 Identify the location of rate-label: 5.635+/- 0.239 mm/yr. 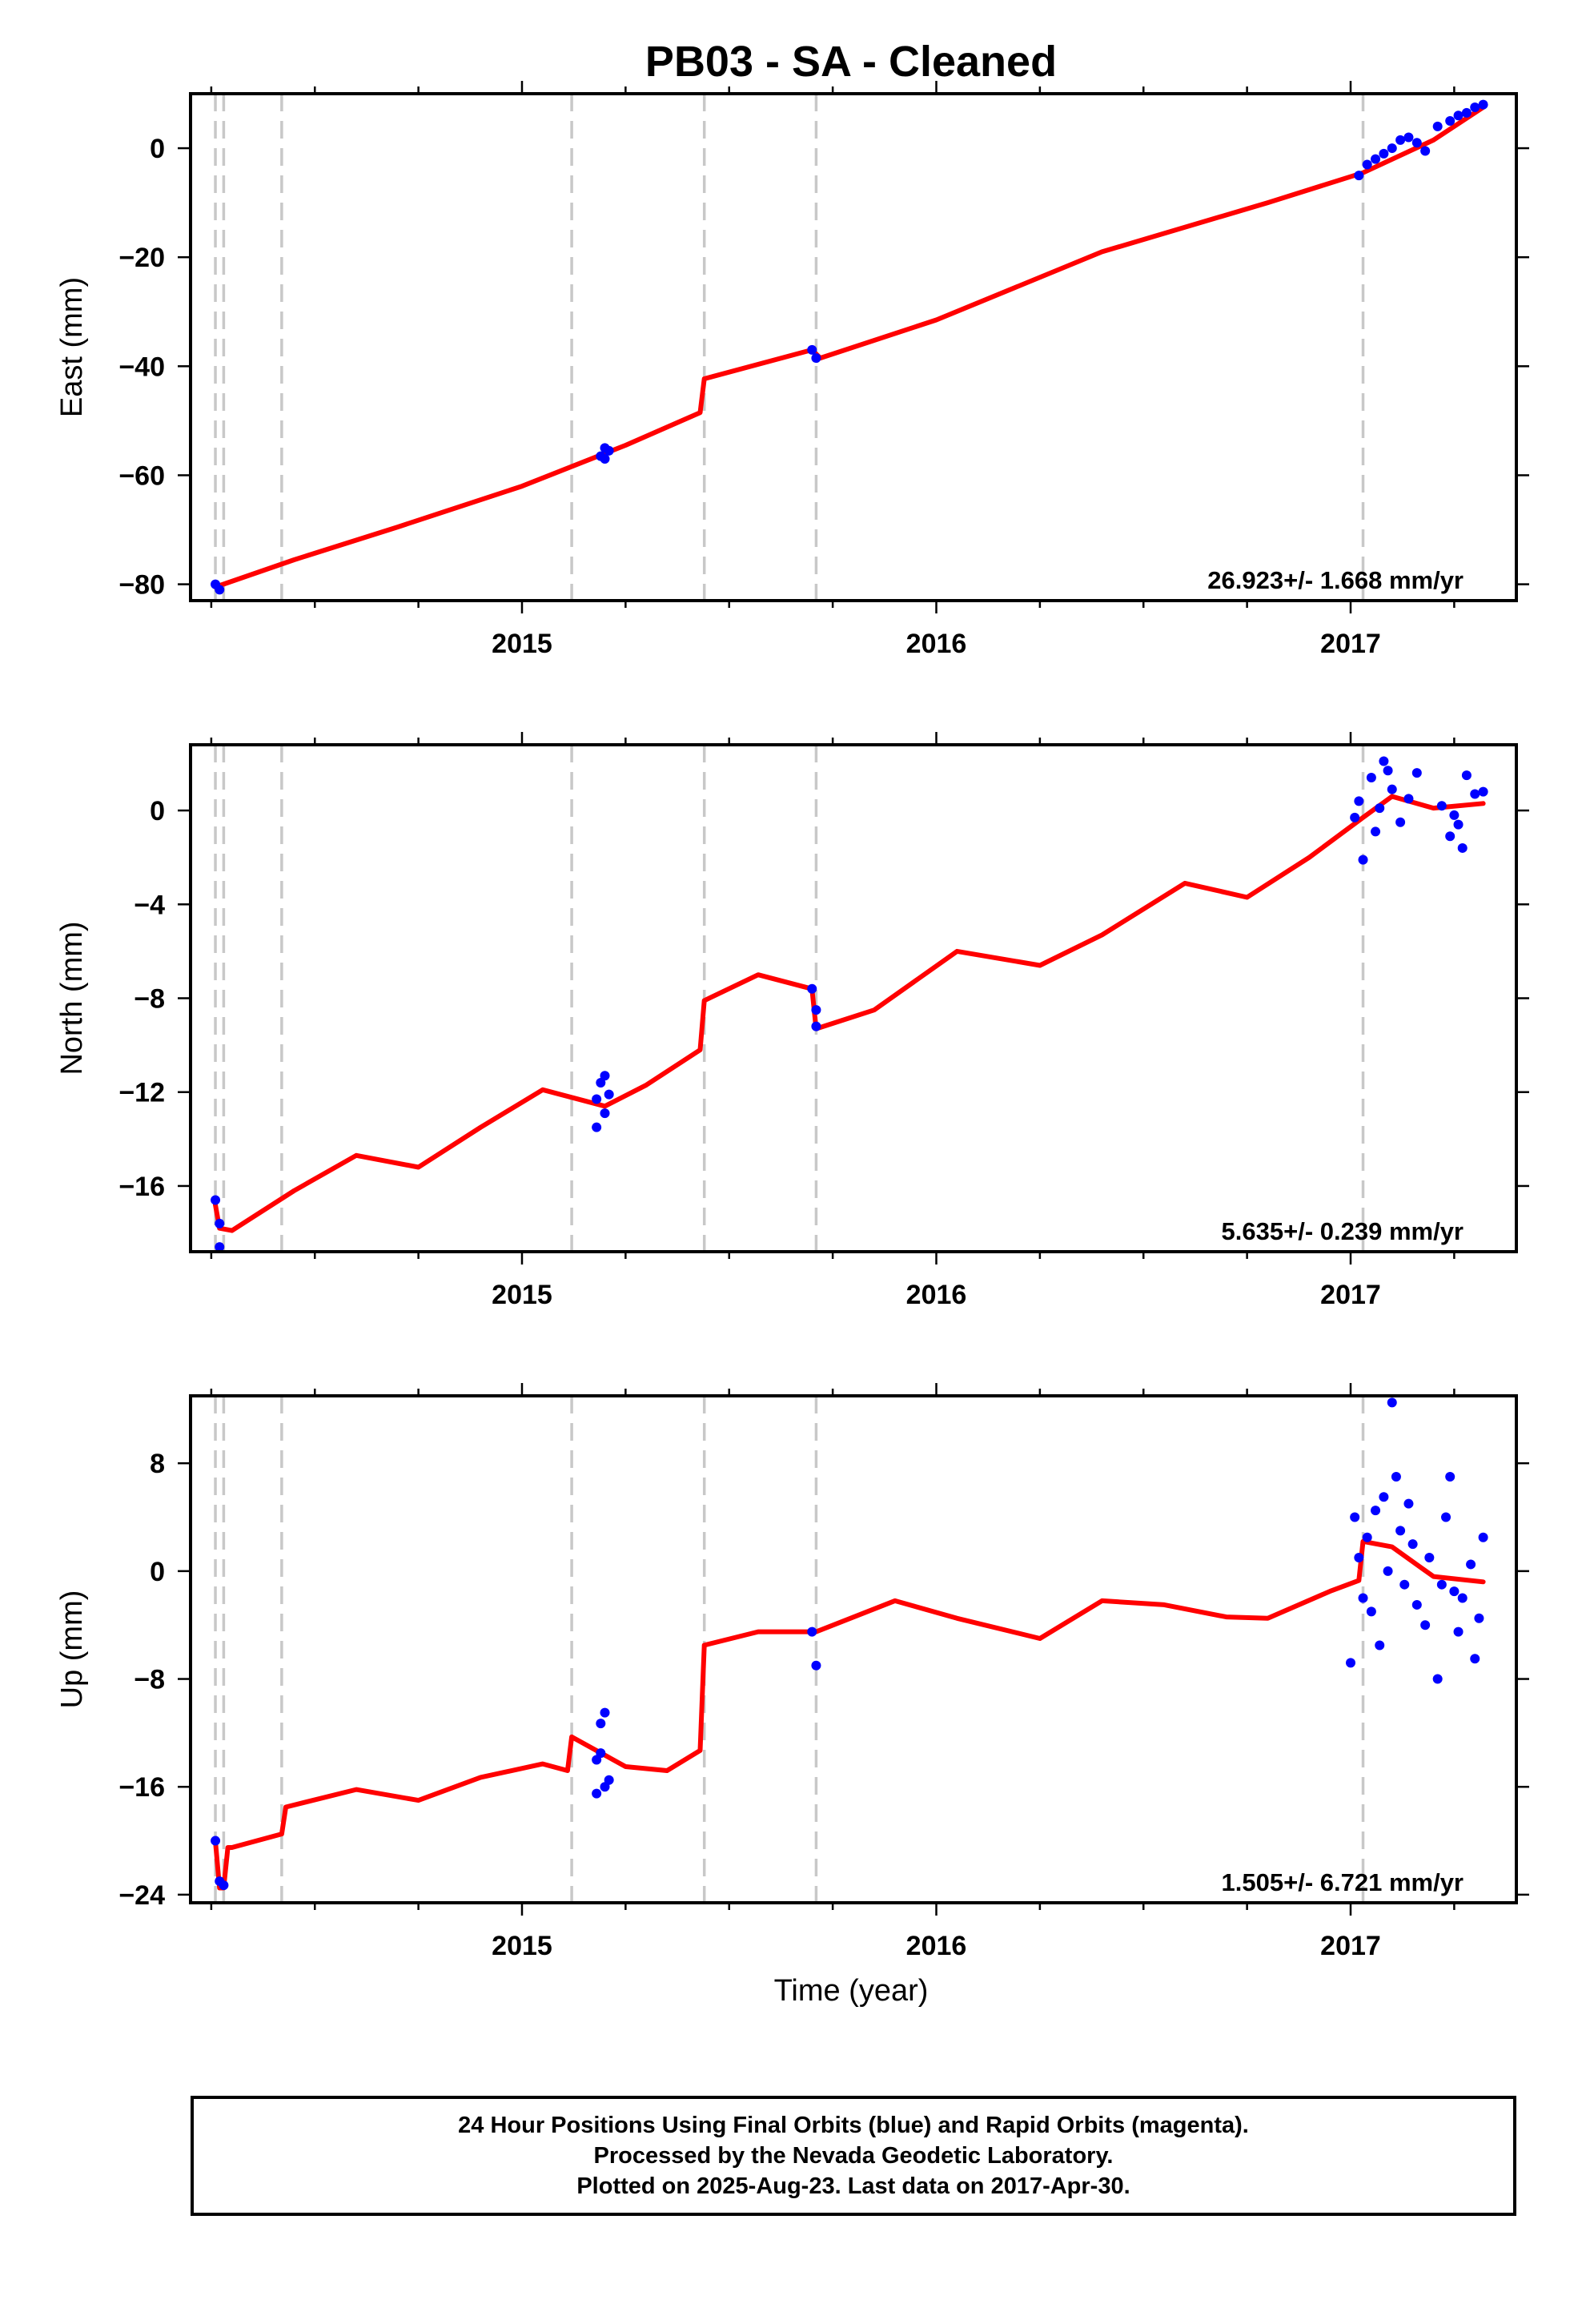
(1343, 1231).